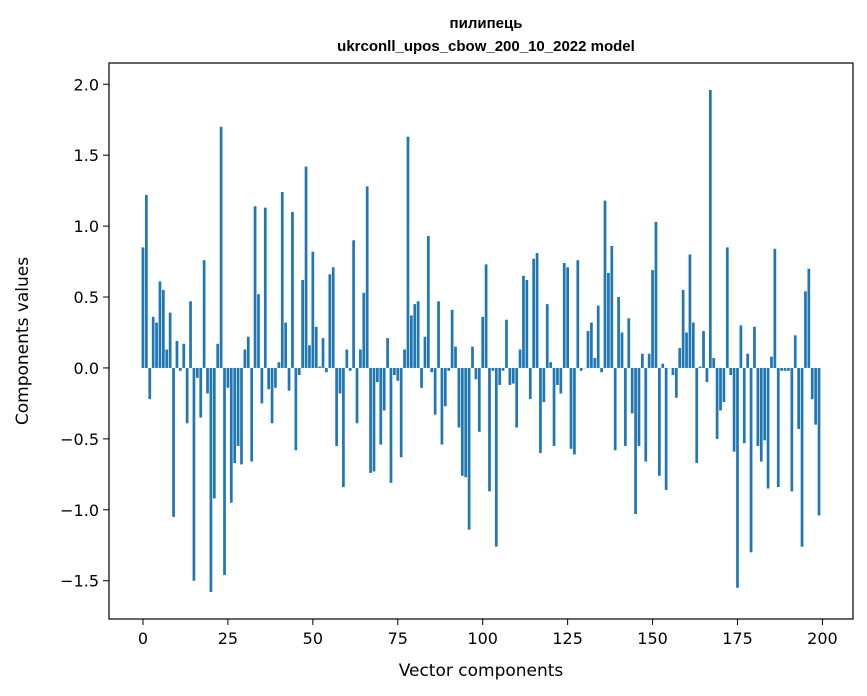 Image resolution: width=867 pixels, height=696 pixels. Describe the element at coordinates (398, 638) in the screenshot. I see `x-tick-label-75: 75` at that location.